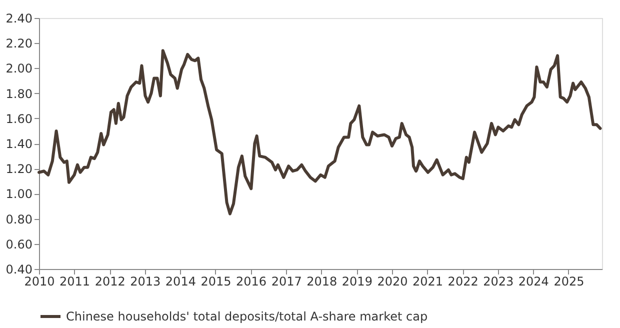 This screenshot has width=620, height=328. I want to click on x-tick-label: 2010, so click(39, 281).